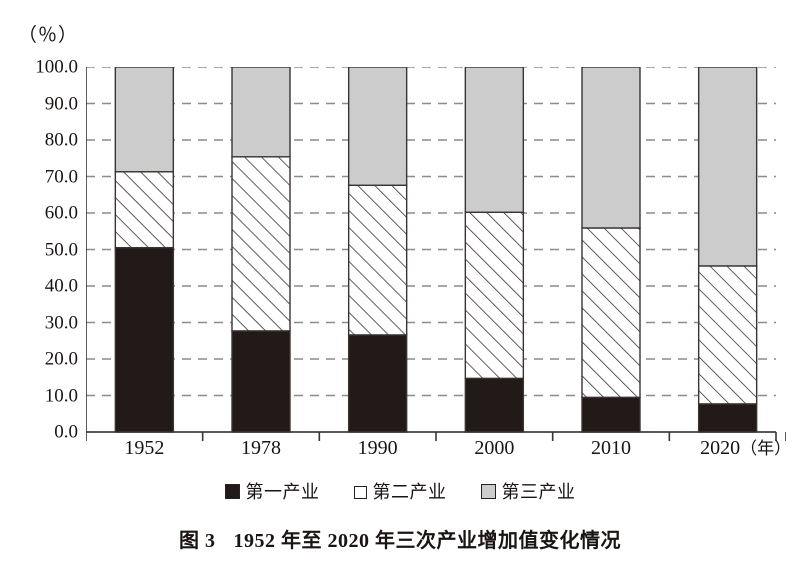 The image size is (800, 578). I want to click on y-axis-tick-label: 20.0, so click(61, 359).